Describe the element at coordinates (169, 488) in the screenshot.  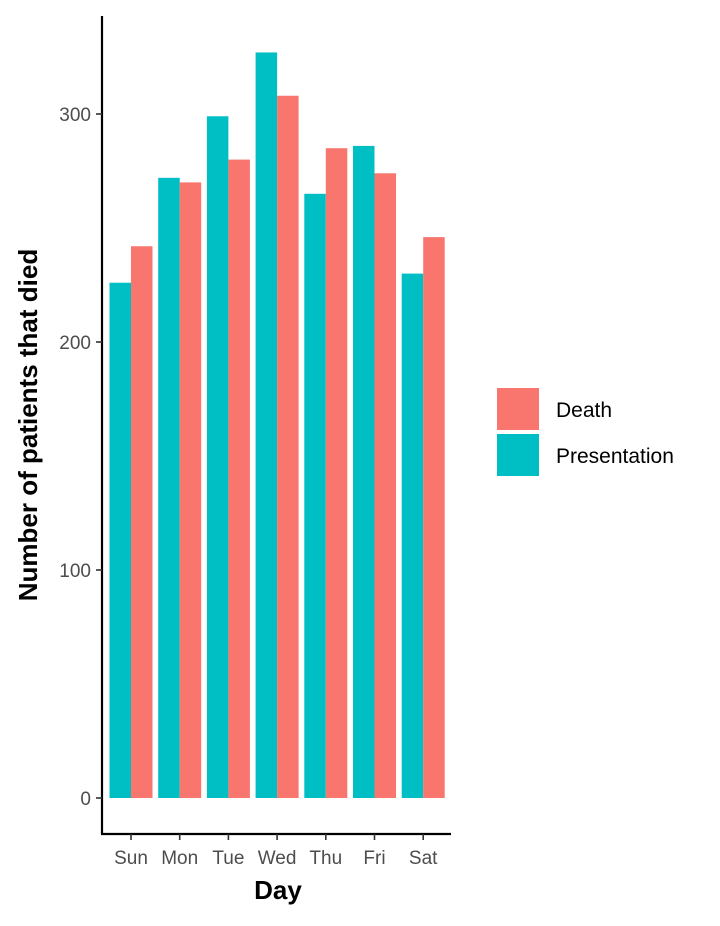
I see `bar-presentation-mon` at that location.